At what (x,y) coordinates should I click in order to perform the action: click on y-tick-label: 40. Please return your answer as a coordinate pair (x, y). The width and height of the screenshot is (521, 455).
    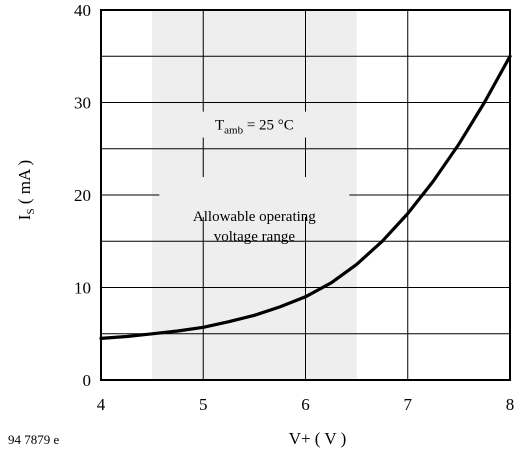
    Looking at the image, I should click on (82, 10).